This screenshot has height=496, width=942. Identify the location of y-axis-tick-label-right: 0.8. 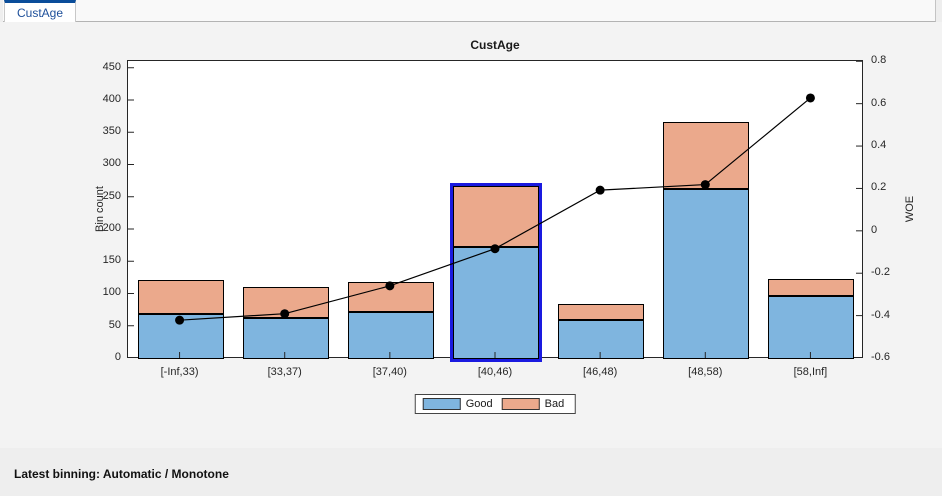
(879, 60).